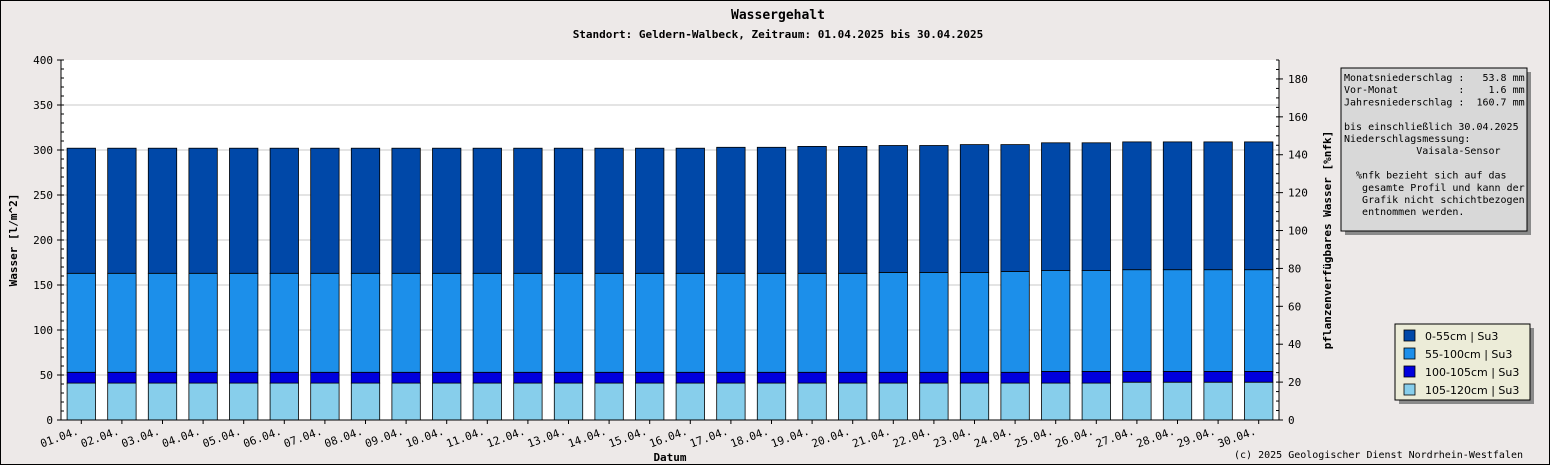 This screenshot has width=1555, height=470. Describe the element at coordinates (1434, 188) in the screenshot. I see `info-line: gesamte Profil und kann der` at that location.